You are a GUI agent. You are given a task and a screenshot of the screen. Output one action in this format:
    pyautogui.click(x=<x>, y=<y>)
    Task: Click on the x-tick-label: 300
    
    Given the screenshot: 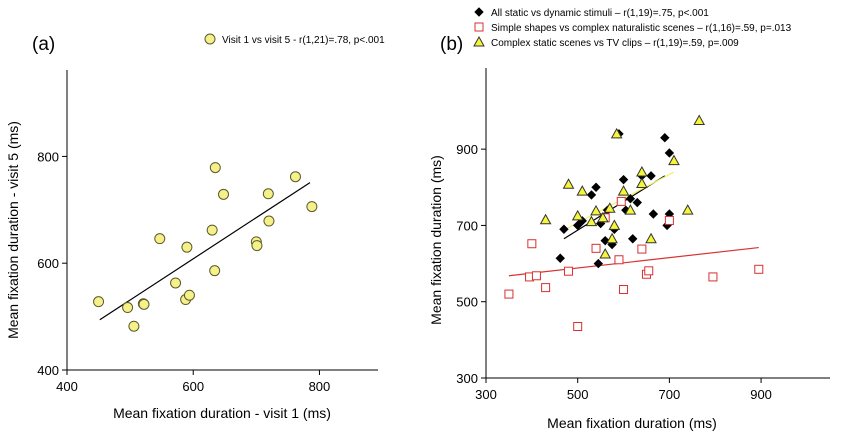 What is the action you would take?
    pyautogui.click(x=486, y=394)
    